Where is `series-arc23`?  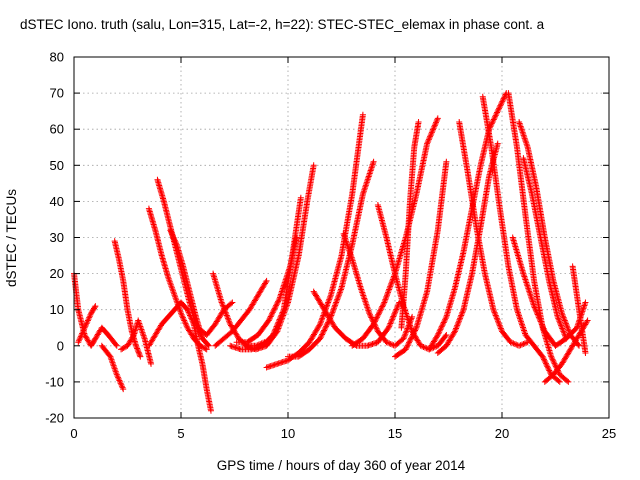
series-arc23 is located at coordinates (421, 259).